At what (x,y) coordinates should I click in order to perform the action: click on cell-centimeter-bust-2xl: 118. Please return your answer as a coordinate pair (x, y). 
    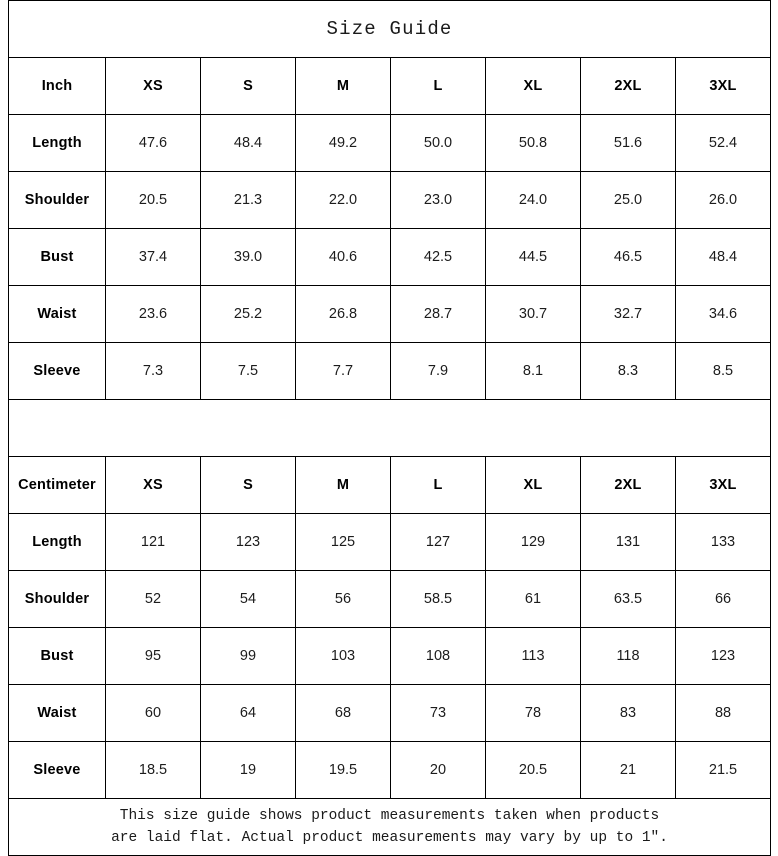
    Looking at the image, I should click on (628, 656).